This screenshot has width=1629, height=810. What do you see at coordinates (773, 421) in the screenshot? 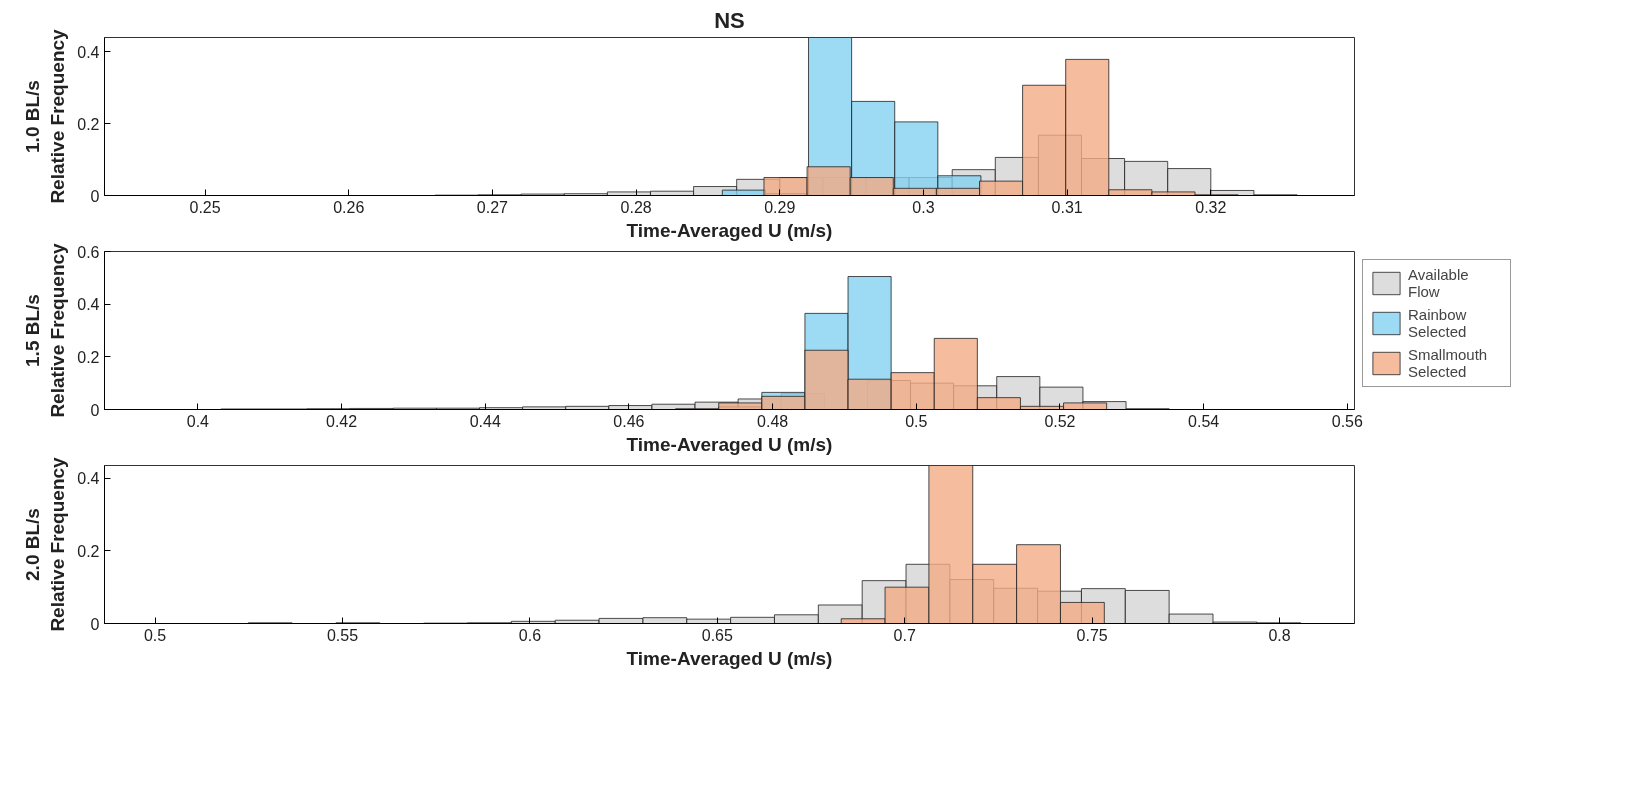
I see `x-tick-label: 0.48` at bounding box center [773, 421].